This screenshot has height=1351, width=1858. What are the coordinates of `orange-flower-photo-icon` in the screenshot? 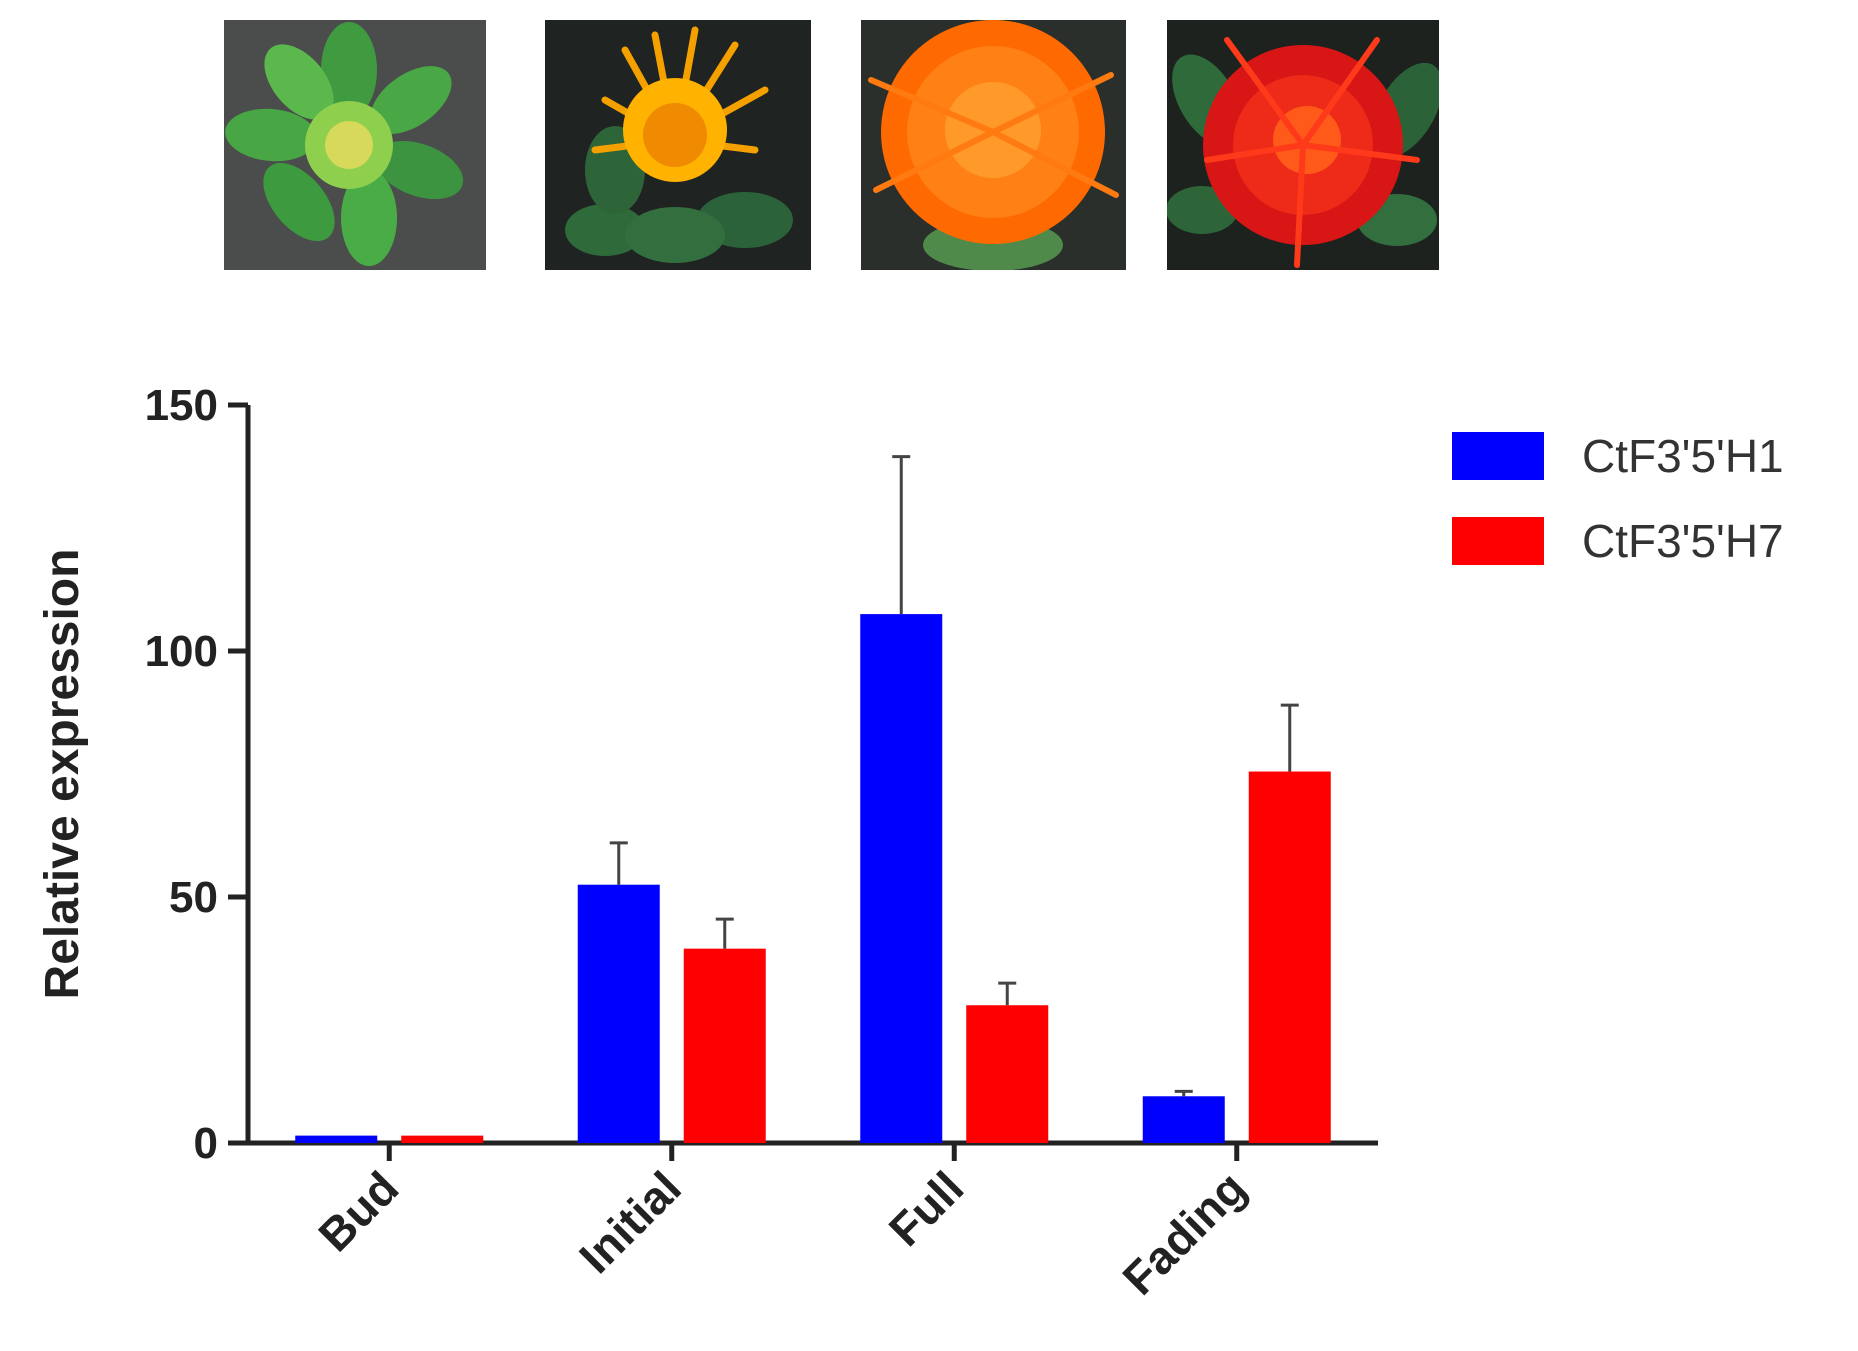 It's located at (993, 145).